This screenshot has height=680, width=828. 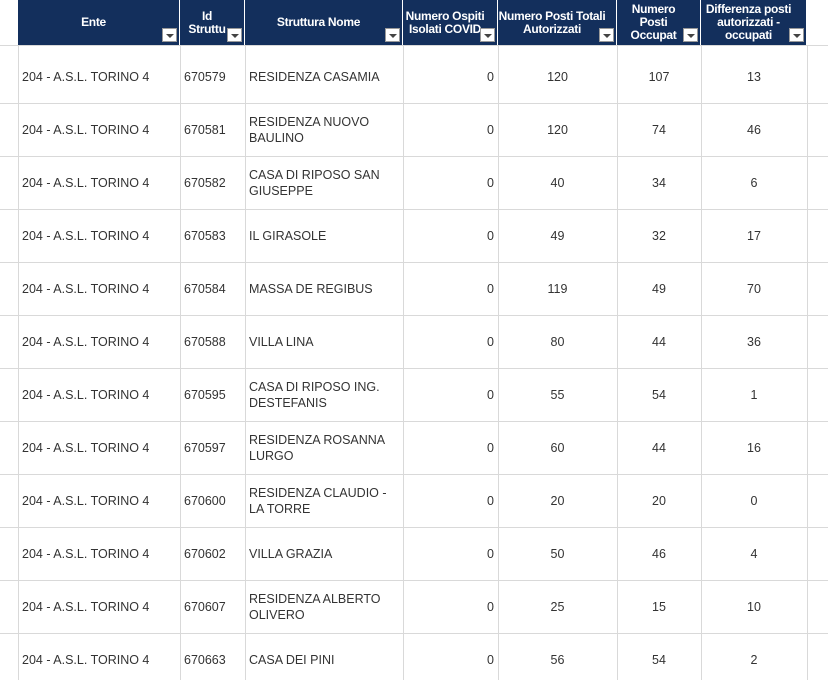 I want to click on table-cell: VILLA LINA, so click(x=281, y=342).